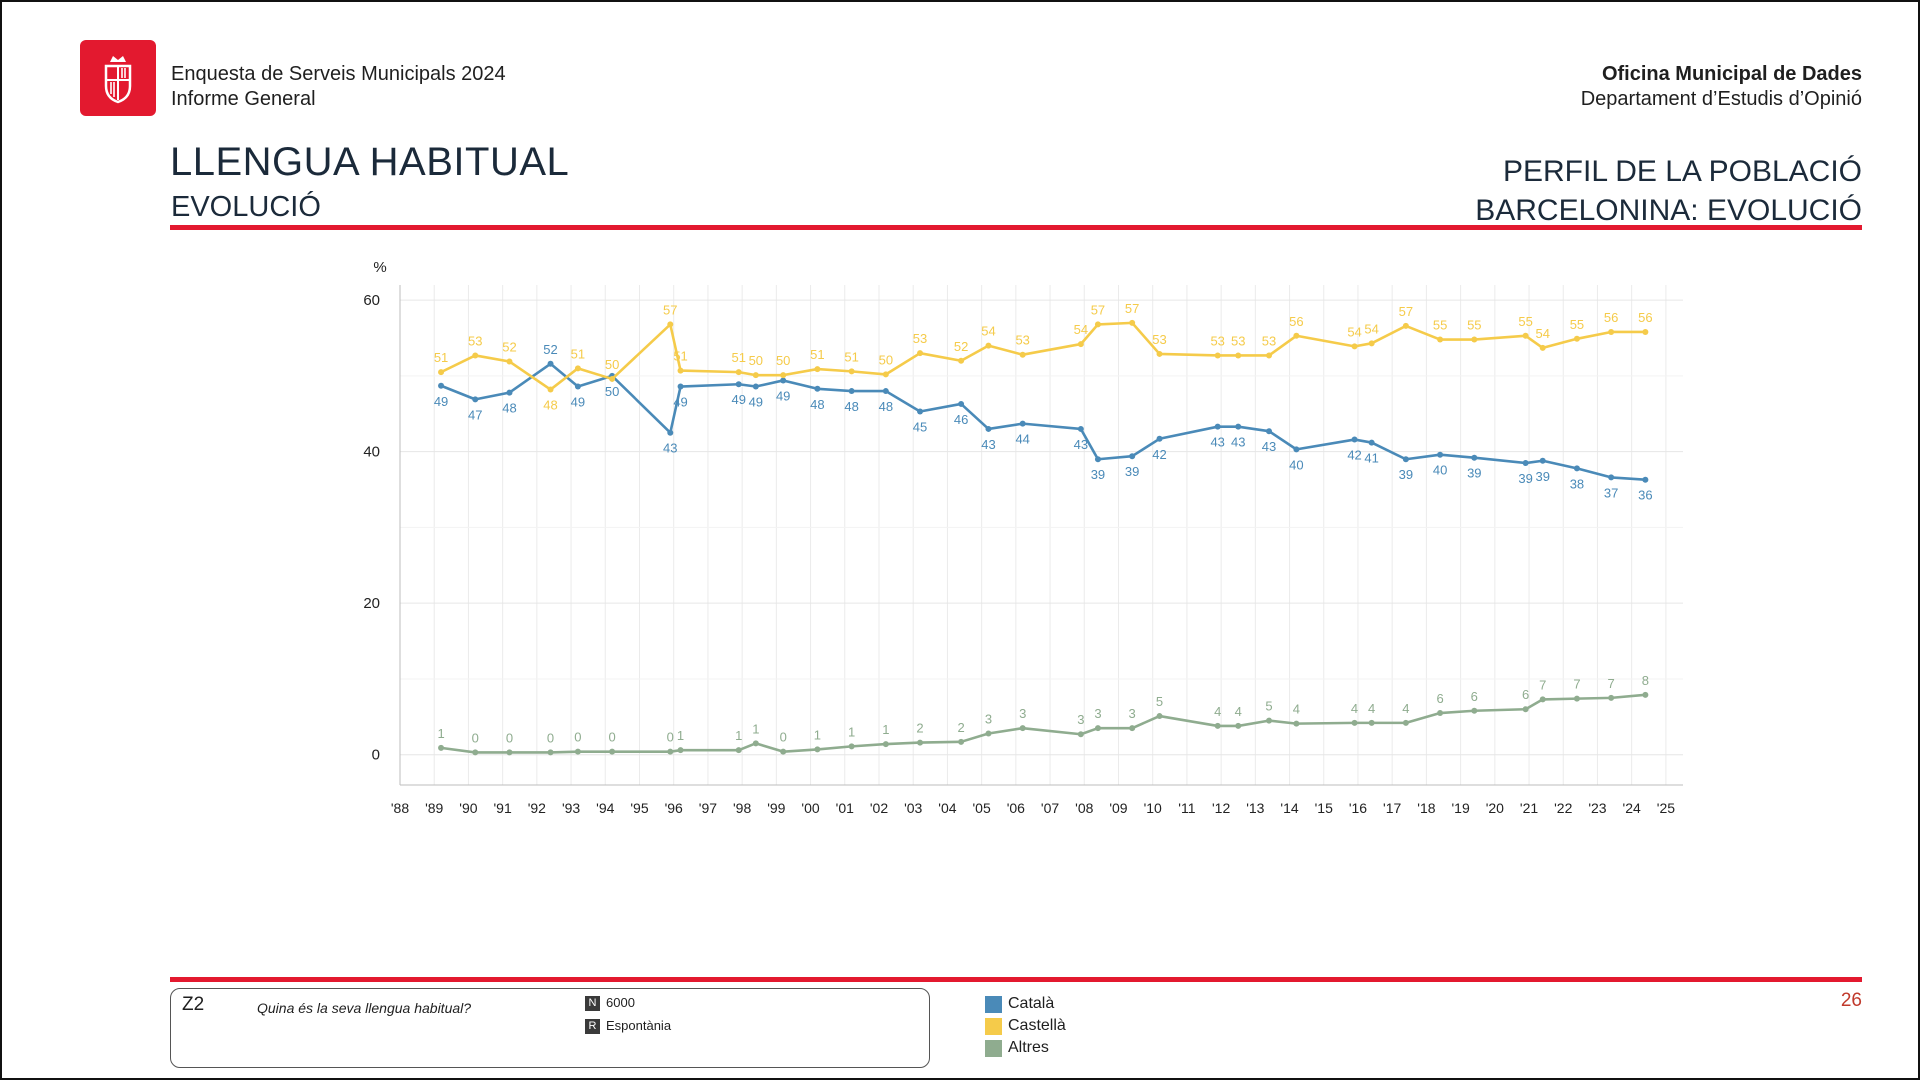  Describe the element at coordinates (1645, 495) in the screenshot. I see `data-label: 36` at that location.